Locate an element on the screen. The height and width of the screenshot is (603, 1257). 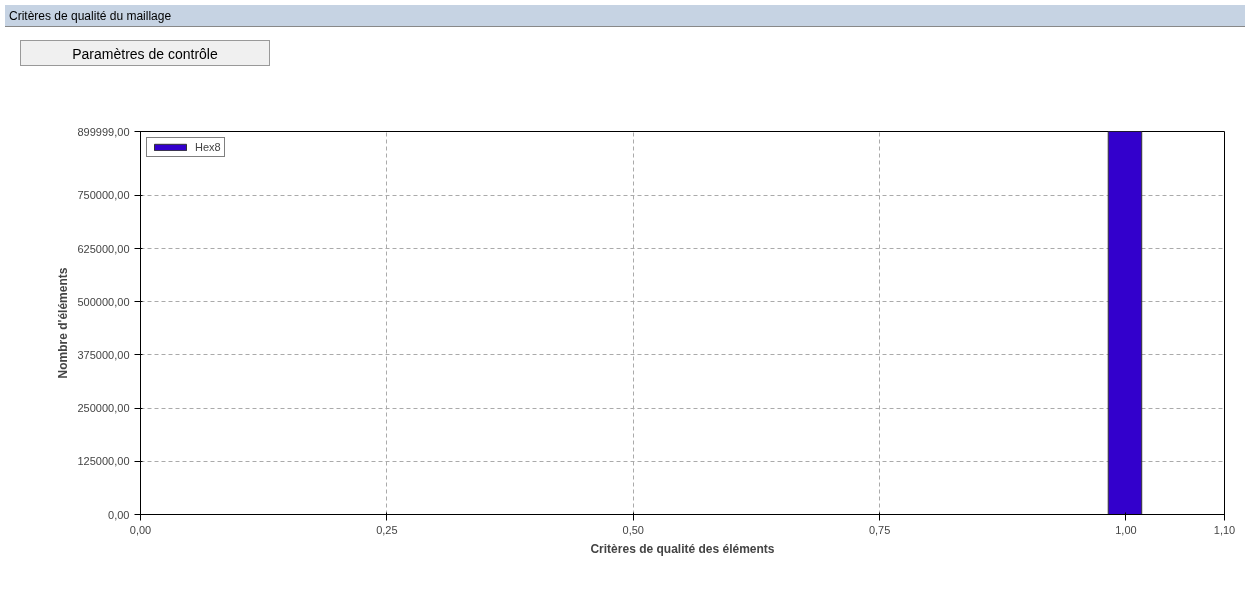
x-tick-label: 1,00 is located at coordinates (1126, 529).